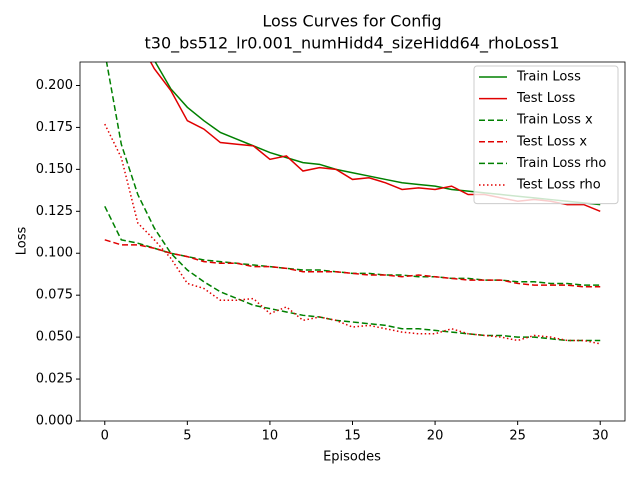  Describe the element at coordinates (351, 21) in the screenshot. I see `chart-title: Loss Curves for Config` at that location.